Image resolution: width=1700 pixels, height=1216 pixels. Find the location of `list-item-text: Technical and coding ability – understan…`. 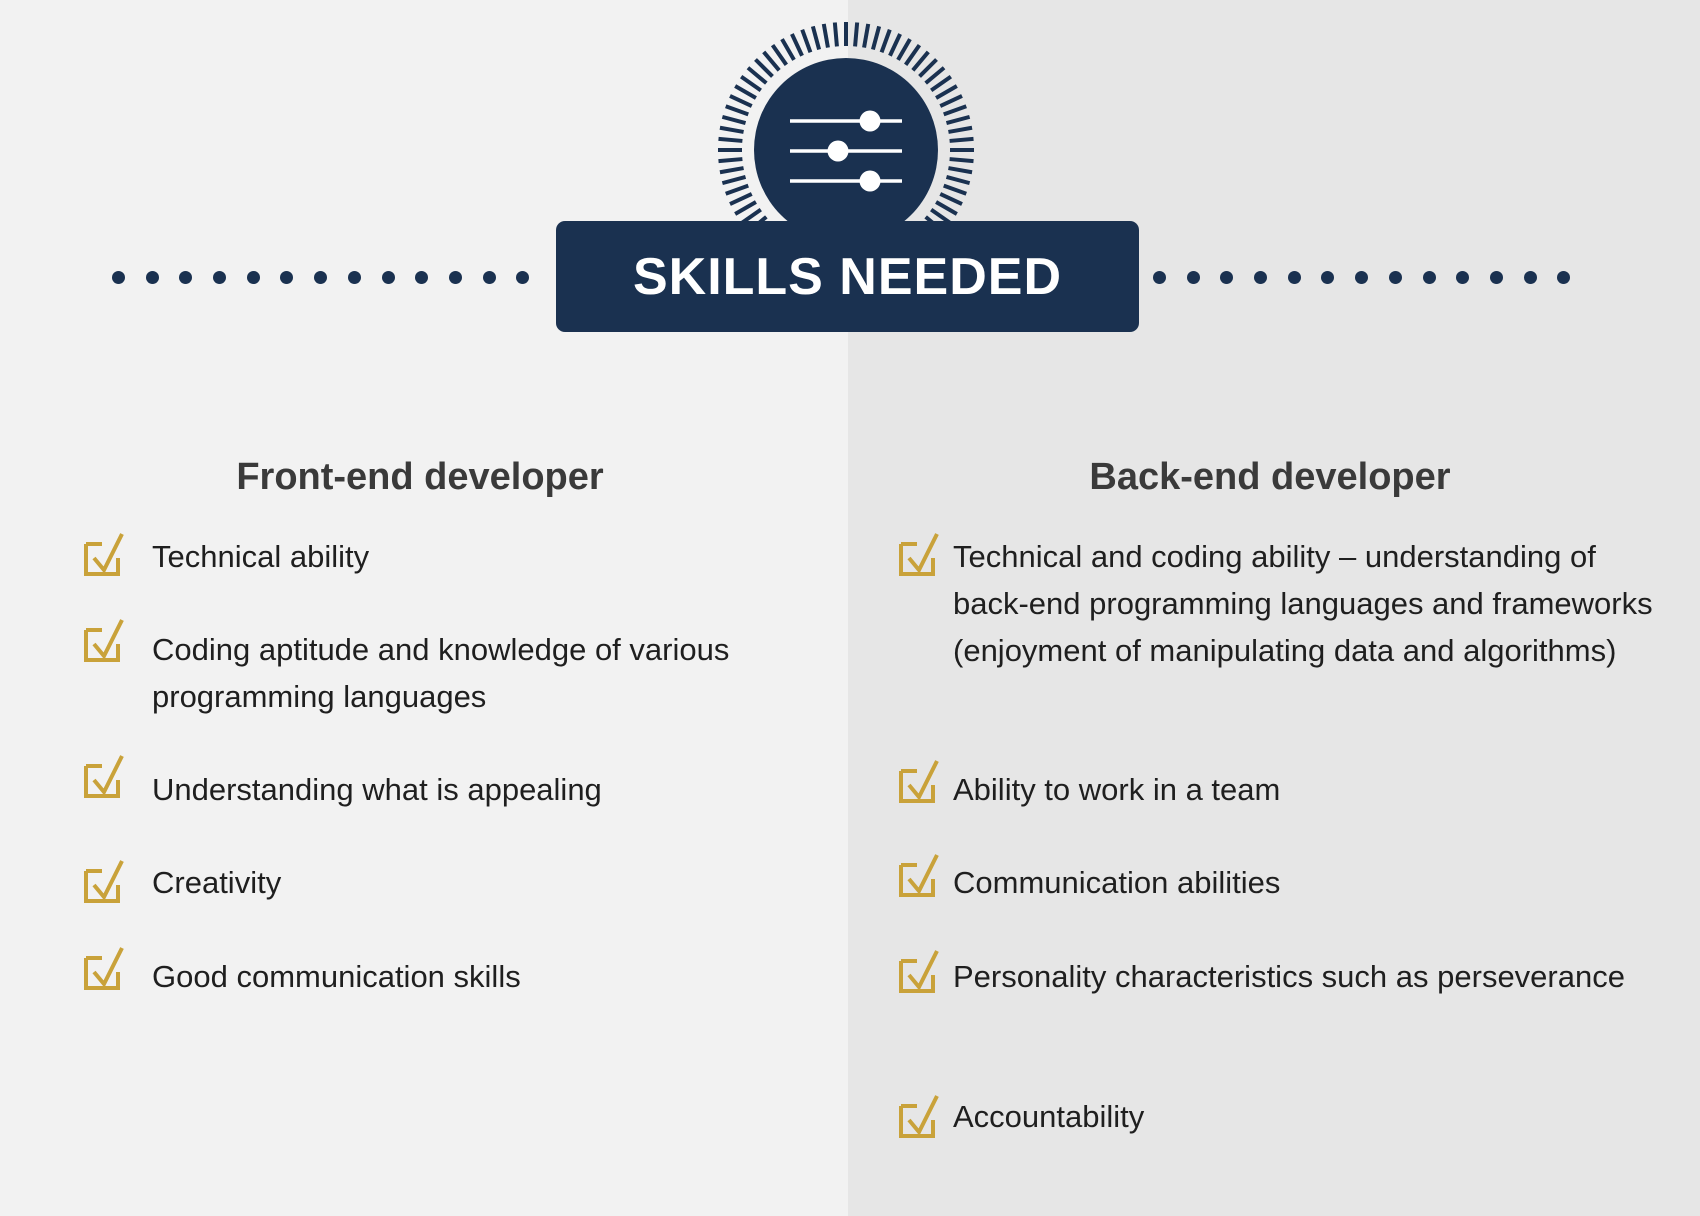

list-item-text: Technical and coding ability – understan… is located at coordinates (1303, 603).